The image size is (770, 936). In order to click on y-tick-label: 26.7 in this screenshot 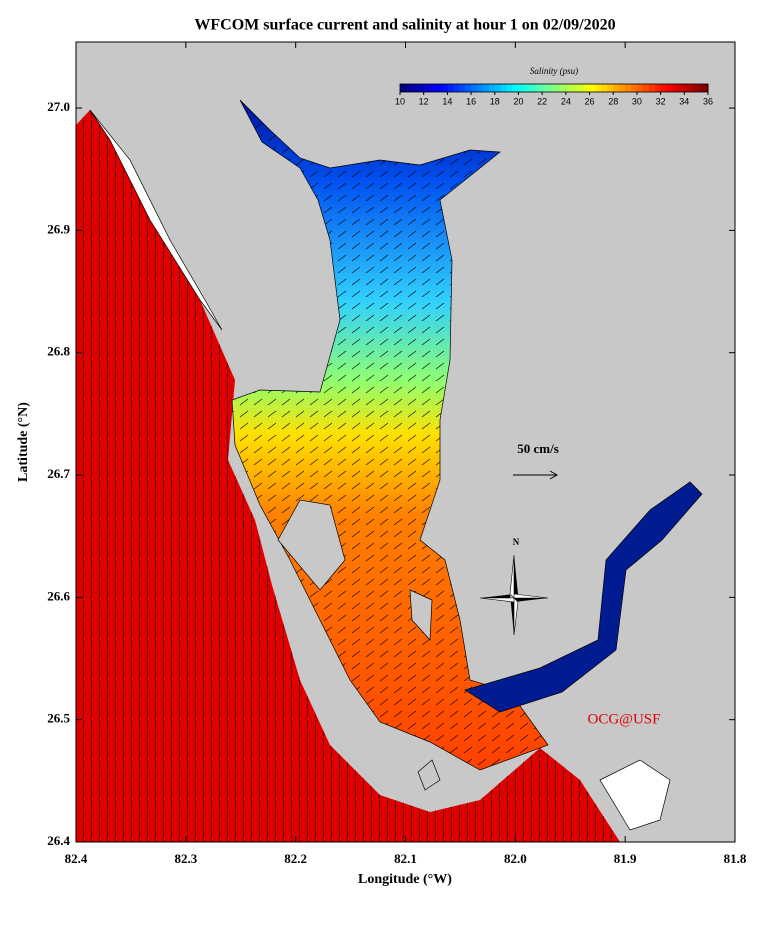, I will do `click(58, 473)`.